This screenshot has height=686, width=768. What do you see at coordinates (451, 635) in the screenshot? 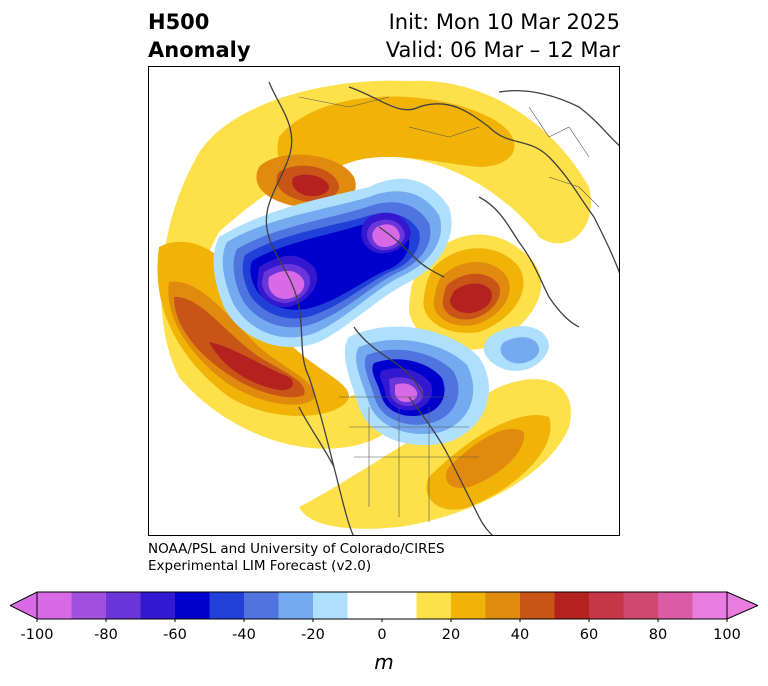
I see `colorbar-tick-label: 20` at bounding box center [451, 635].